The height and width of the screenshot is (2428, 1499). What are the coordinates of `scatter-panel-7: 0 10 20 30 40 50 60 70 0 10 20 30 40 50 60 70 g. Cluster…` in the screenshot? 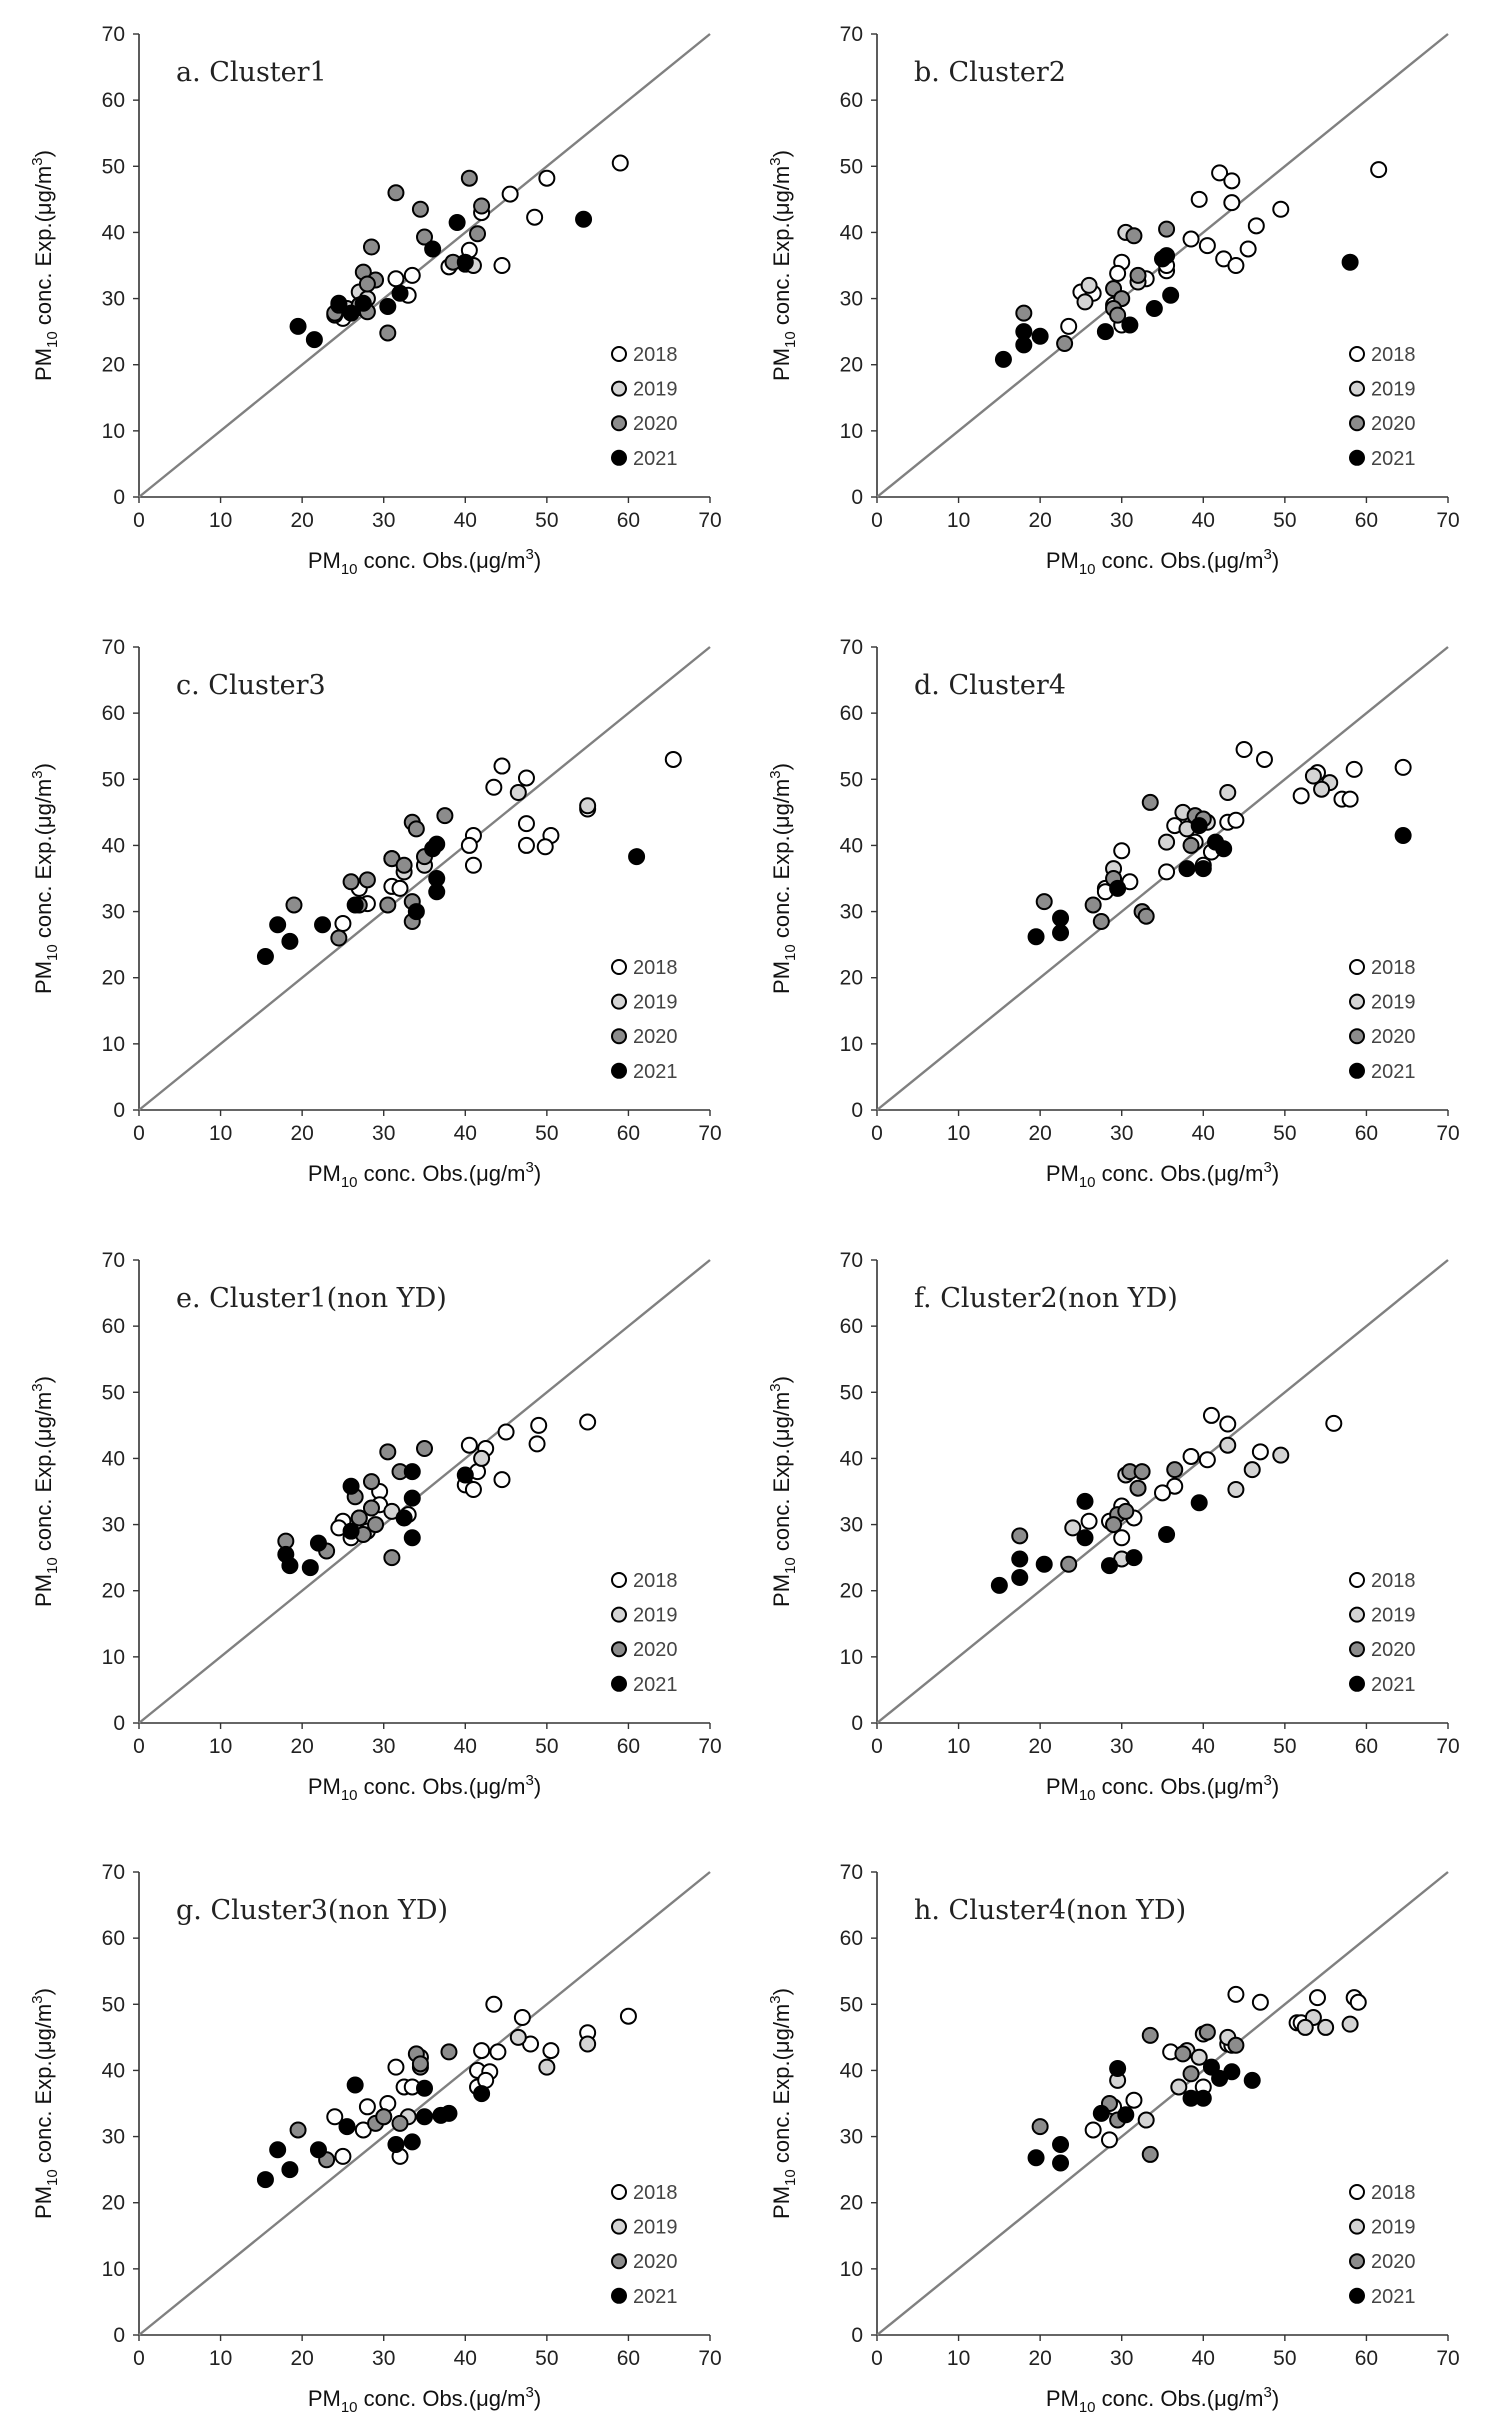 It's located at (375, 2138).